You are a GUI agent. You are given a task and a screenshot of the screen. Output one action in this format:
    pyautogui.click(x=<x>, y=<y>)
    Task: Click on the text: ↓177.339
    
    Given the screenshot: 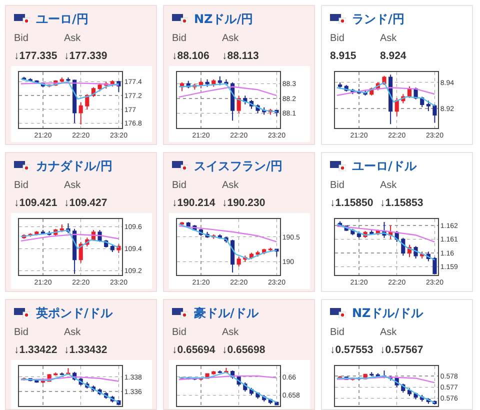 What is the action you would take?
    pyautogui.click(x=86, y=56)
    